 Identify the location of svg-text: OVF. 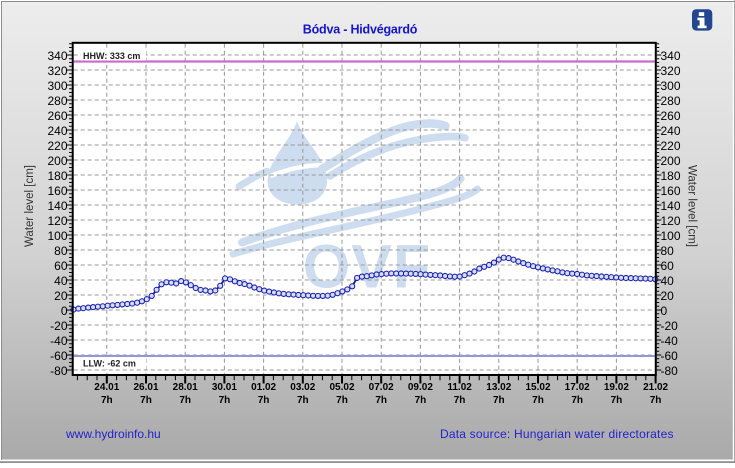
(367, 267).